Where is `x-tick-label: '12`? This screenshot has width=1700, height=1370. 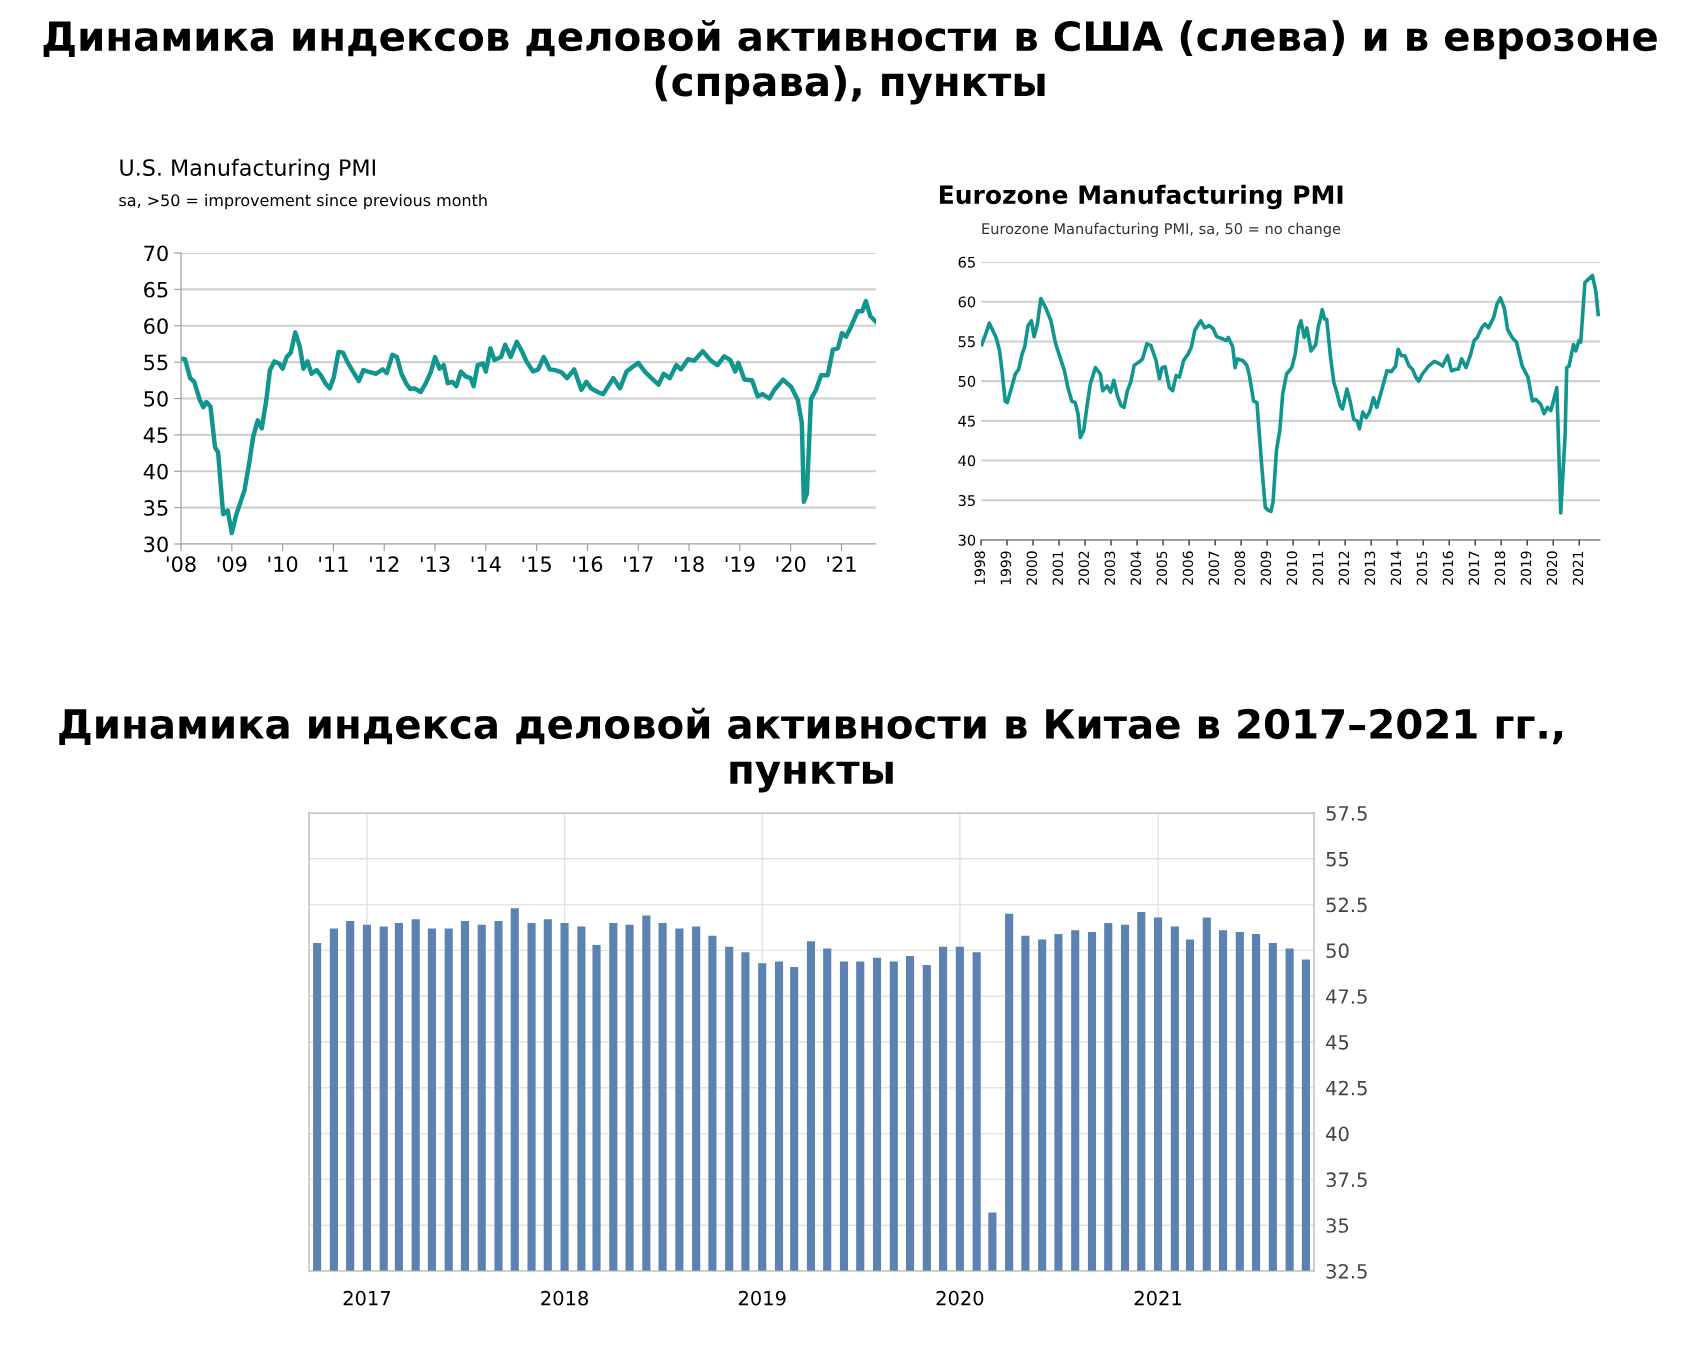
x-tick-label: '12 is located at coordinates (384, 564).